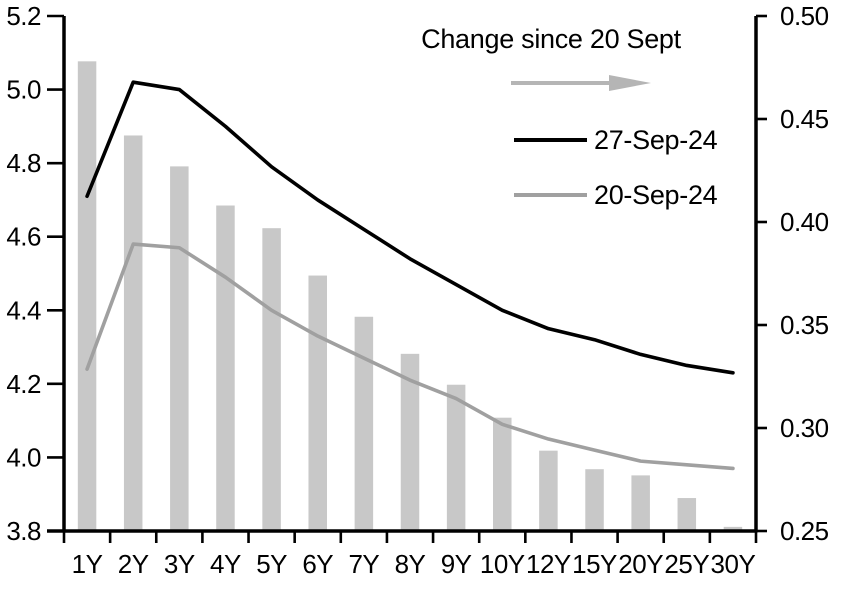 The image size is (852, 589). Describe the element at coordinates (23, 90) in the screenshot. I see `left-axis-tick-label: 5.0` at that location.